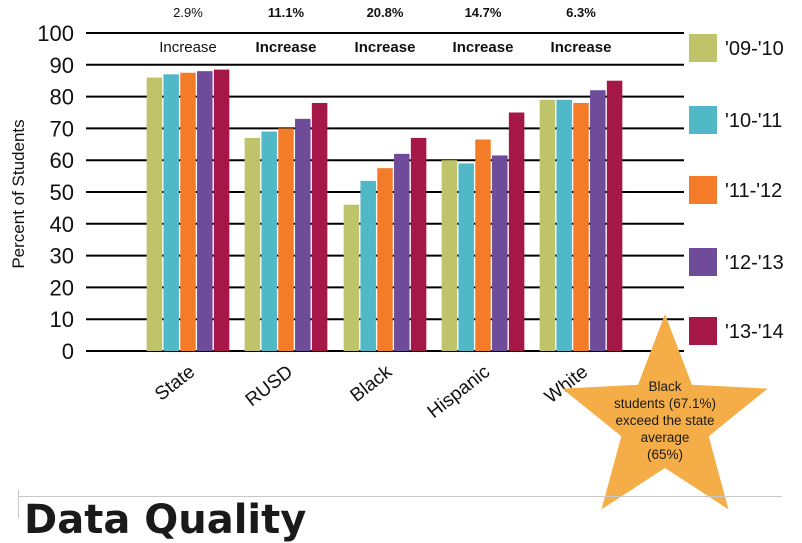 This screenshot has height=543, width=802. Describe the element at coordinates (62, 287) in the screenshot. I see `y-tick-label: 20` at that location.